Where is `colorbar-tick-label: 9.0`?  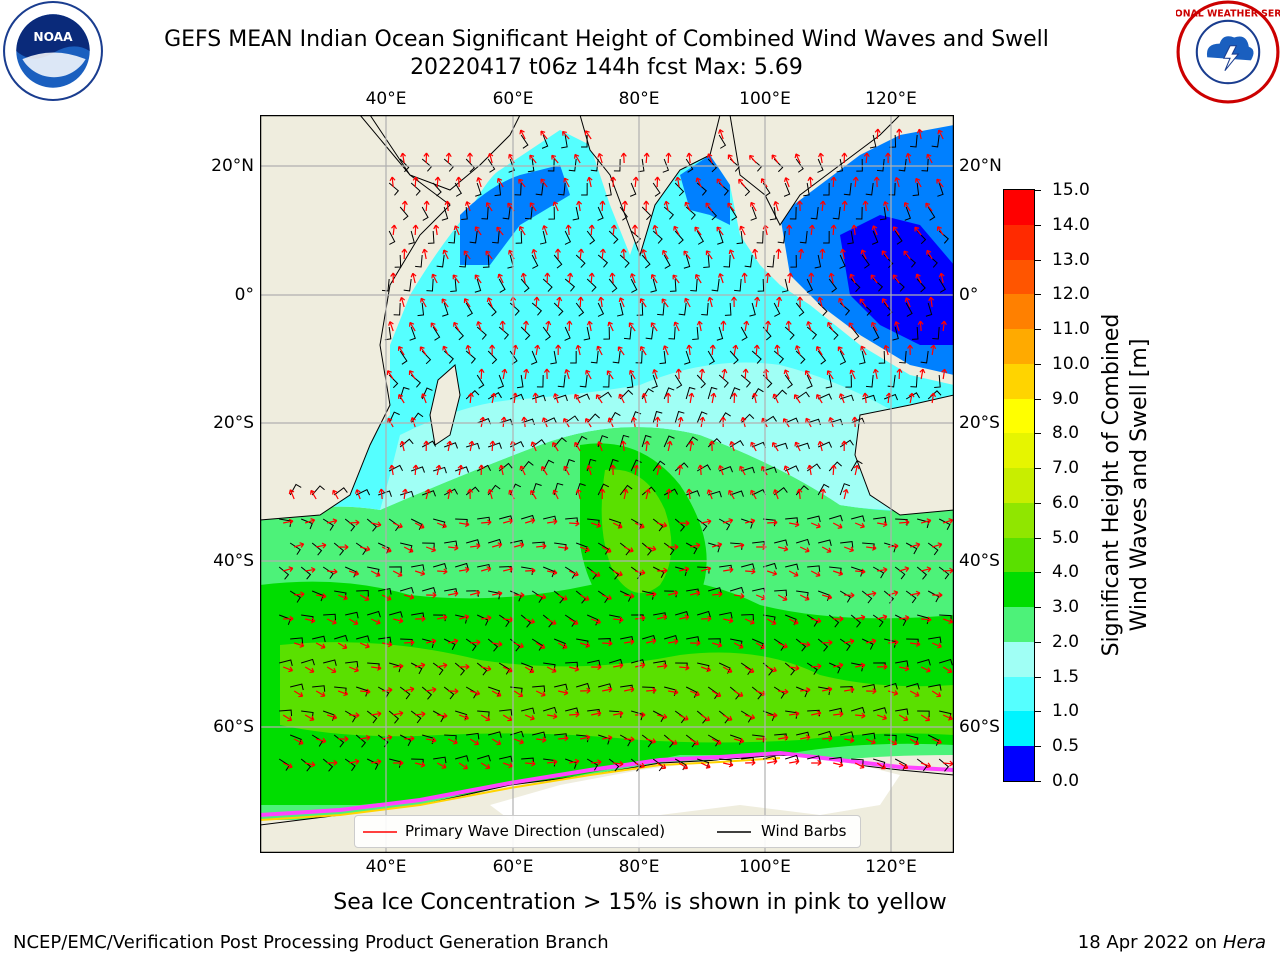
colorbar-tick-label: 9.0 is located at coordinates (1066, 398).